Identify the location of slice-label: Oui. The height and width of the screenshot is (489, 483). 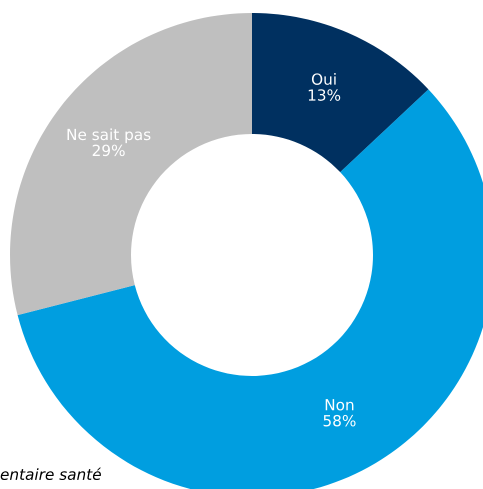
(324, 79).